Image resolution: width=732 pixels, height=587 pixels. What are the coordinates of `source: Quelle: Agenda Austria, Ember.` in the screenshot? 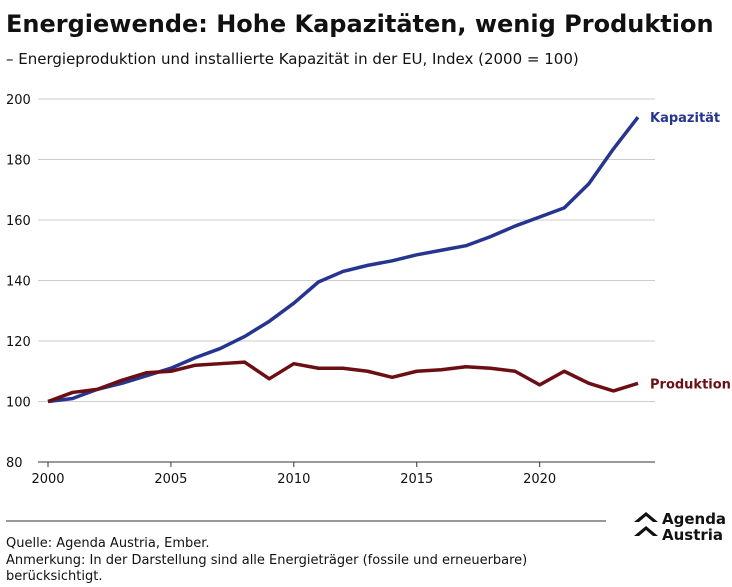 It's located at (108, 543).